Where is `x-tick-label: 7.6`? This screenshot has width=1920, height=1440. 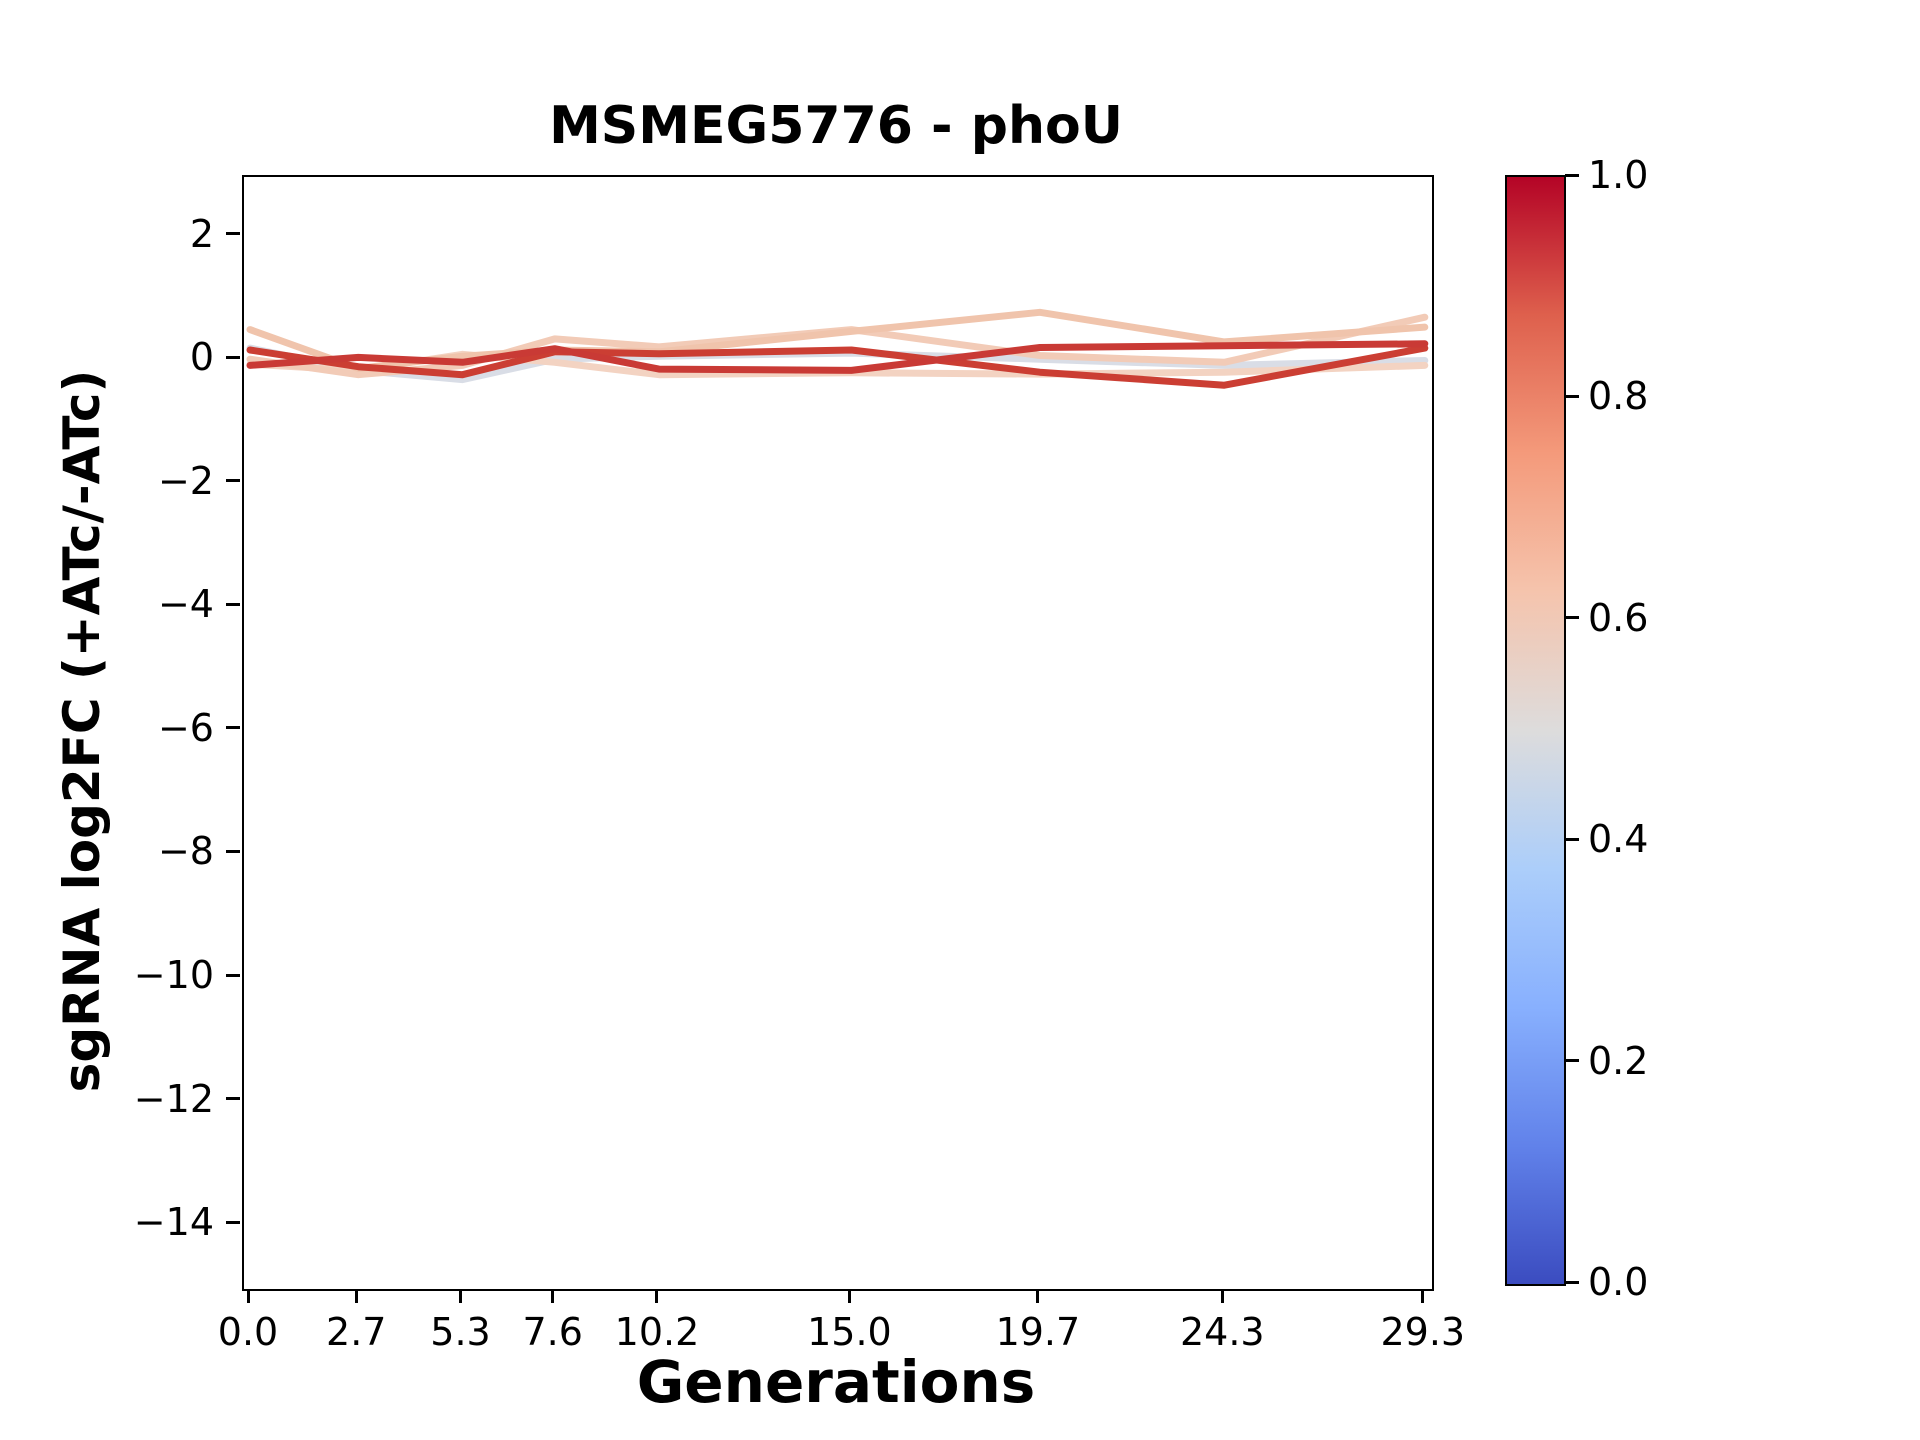 x-tick-label: 7.6 is located at coordinates (552, 1332).